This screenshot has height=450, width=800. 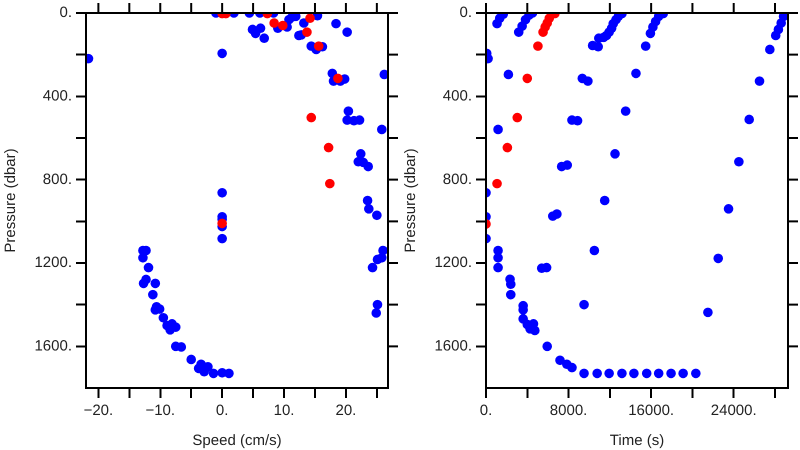 I want to click on x-tick-label: −20., so click(x=99, y=411).